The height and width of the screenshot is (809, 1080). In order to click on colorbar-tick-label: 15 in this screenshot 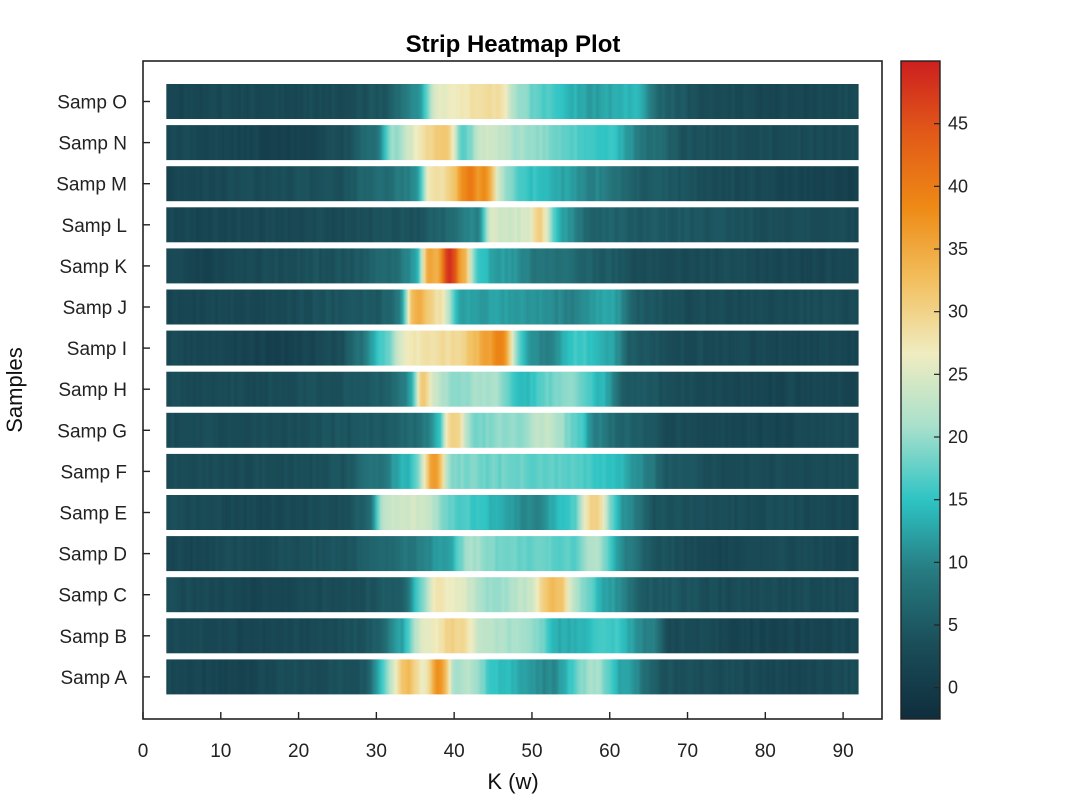, I will do `click(958, 500)`.